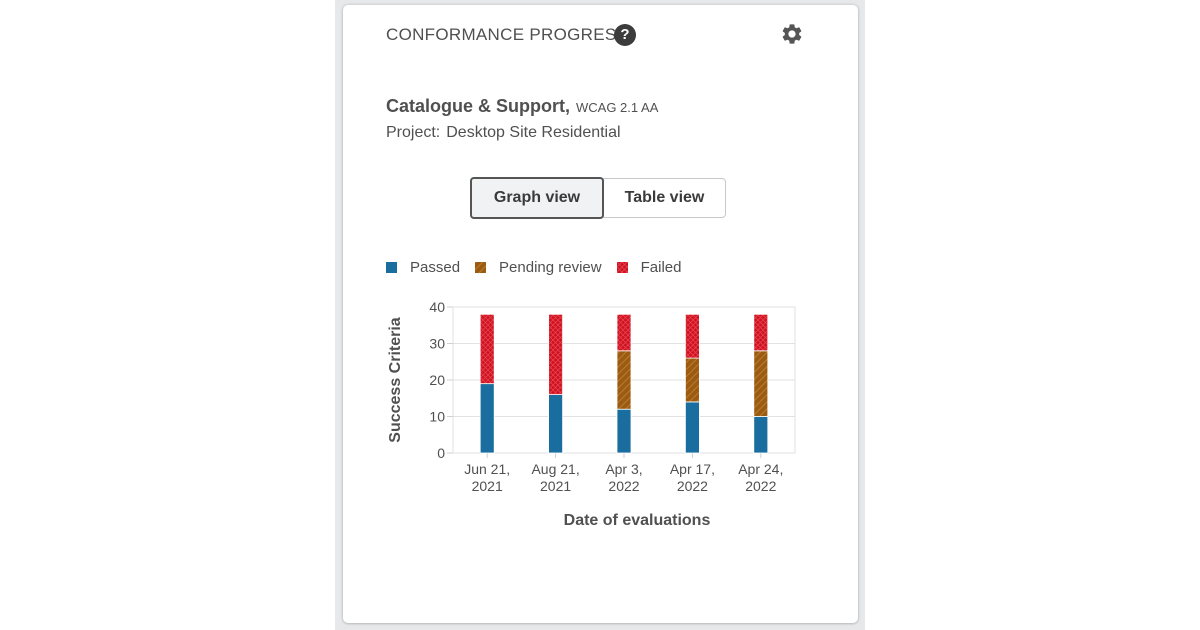 This screenshot has height=630, width=1200. What do you see at coordinates (792, 34) in the screenshot?
I see `gear-icon` at bounding box center [792, 34].